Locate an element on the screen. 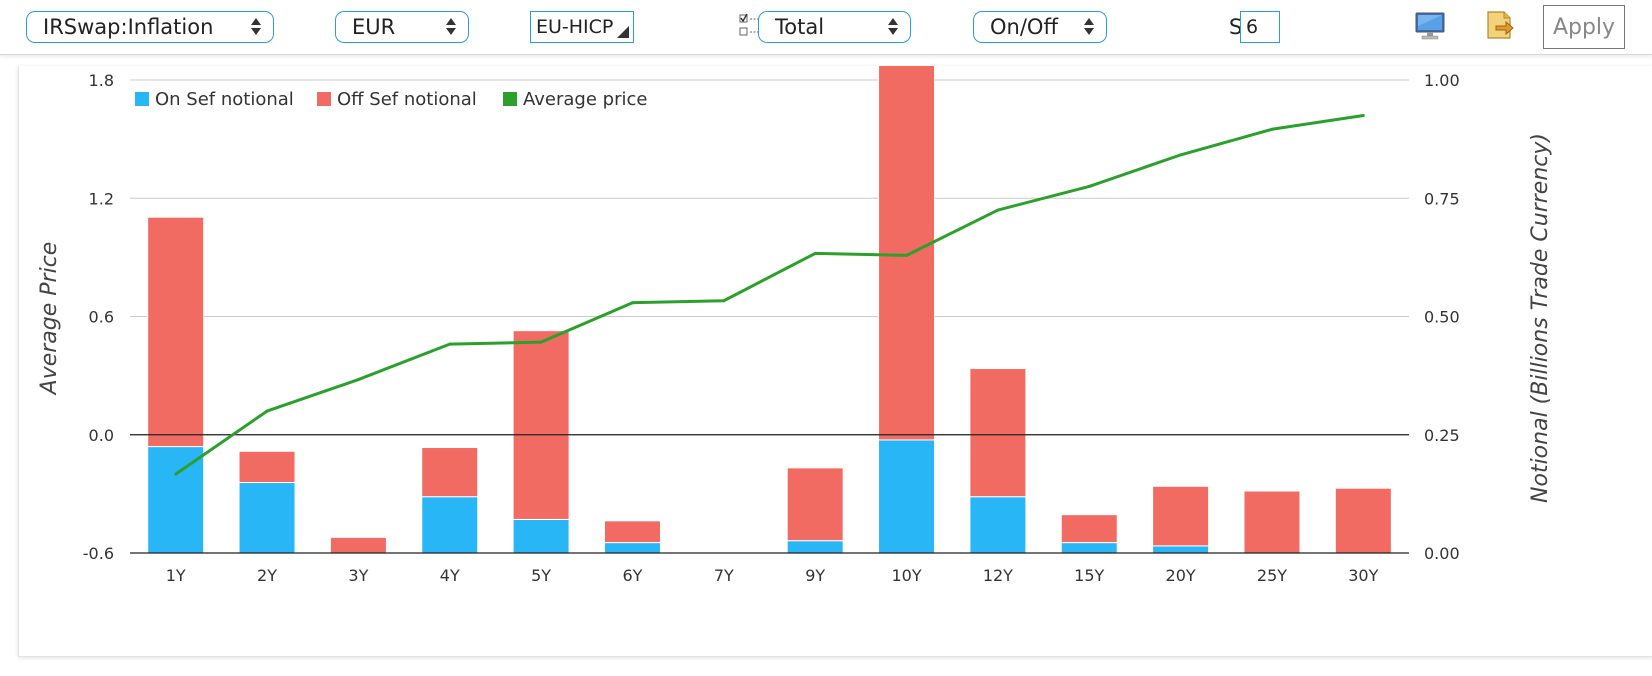 This screenshot has width=1652, height=676. currency-select-value: EUR is located at coordinates (374, 27).